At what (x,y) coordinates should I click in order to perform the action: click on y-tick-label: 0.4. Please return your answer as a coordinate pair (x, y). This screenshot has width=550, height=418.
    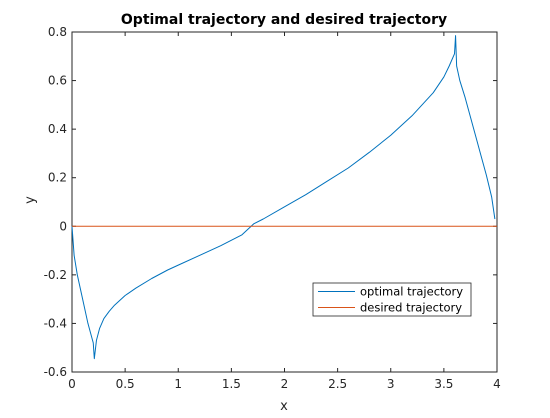
    Looking at the image, I should click on (57, 129).